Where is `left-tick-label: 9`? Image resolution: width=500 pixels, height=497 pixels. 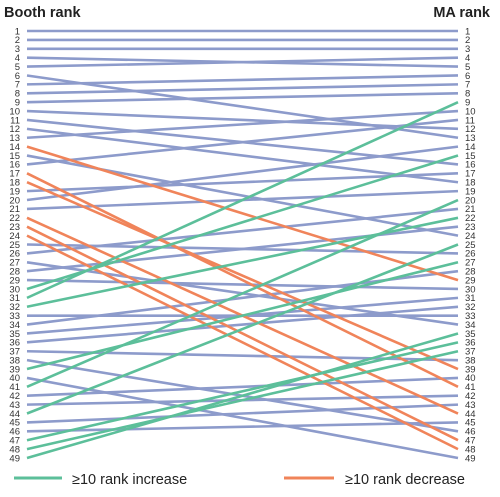
left-tick-label: 9 is located at coordinates (17, 102).